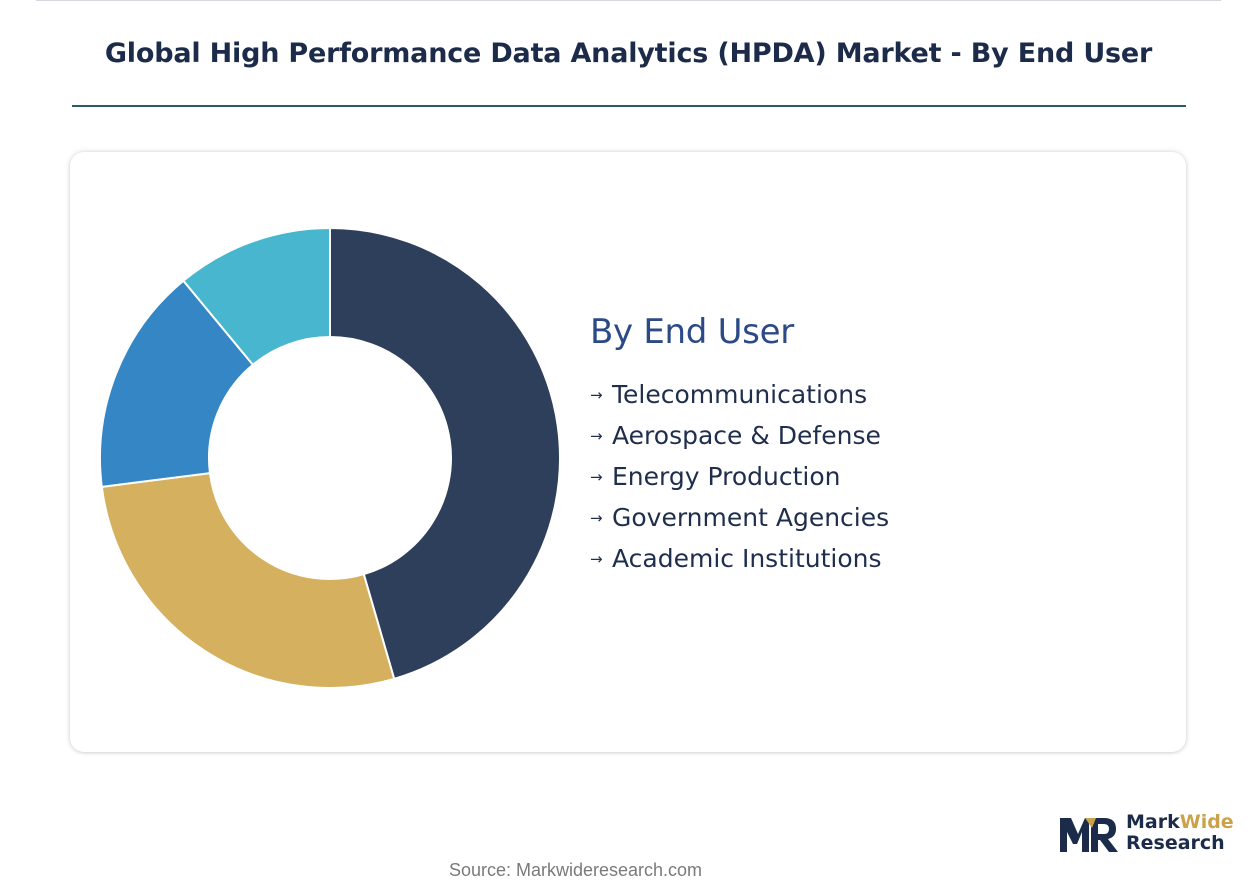 This screenshot has height=888, width=1257. I want to click on logo-wide-word: Wide, so click(1206, 822).